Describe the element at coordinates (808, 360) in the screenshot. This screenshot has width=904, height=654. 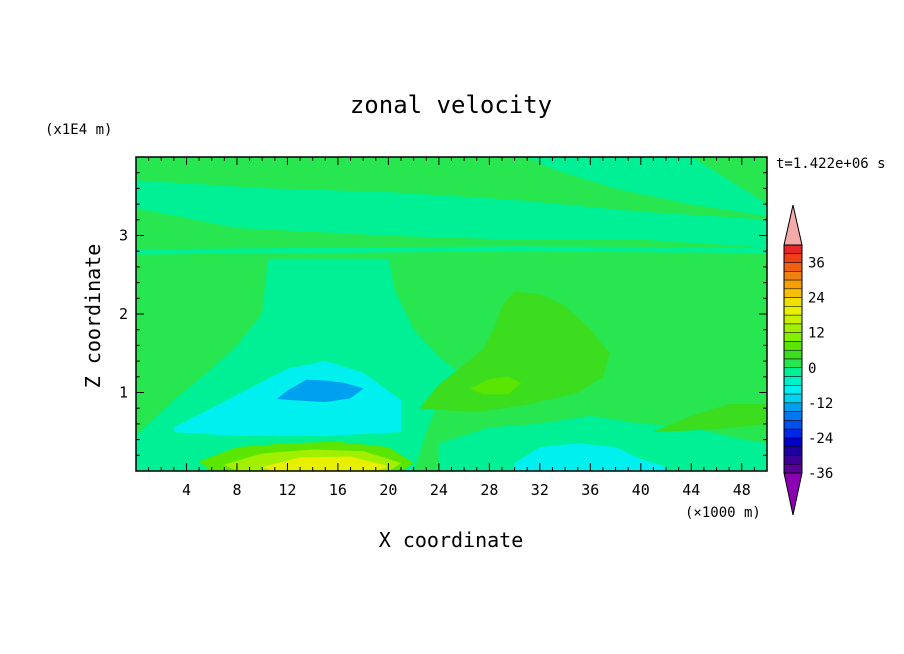
I see `colorbar: 36 24 12 0 -12 -24 -36` at that location.